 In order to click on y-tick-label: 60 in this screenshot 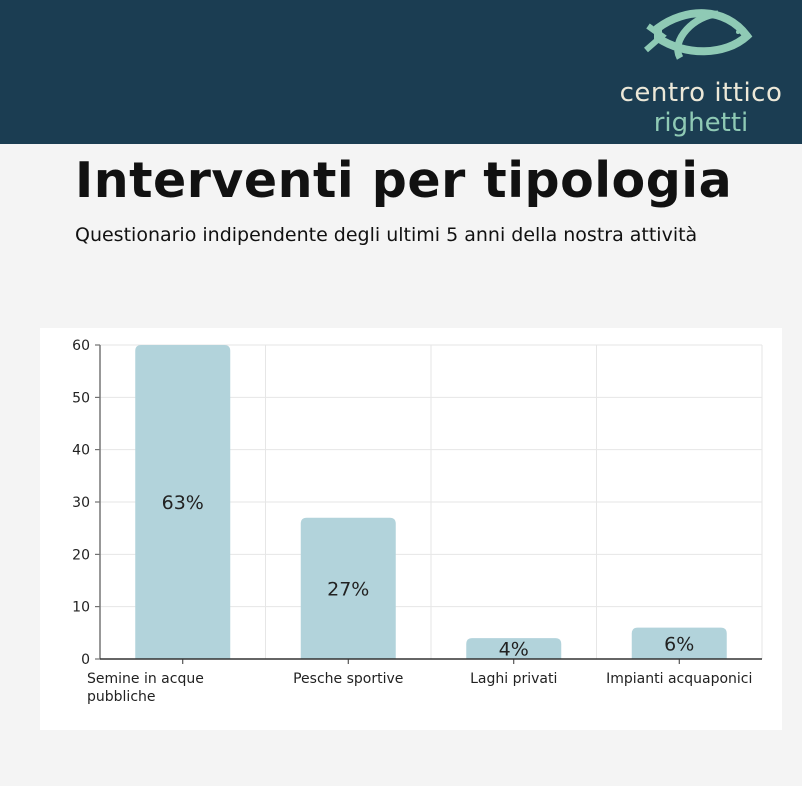, I will do `click(81, 346)`.